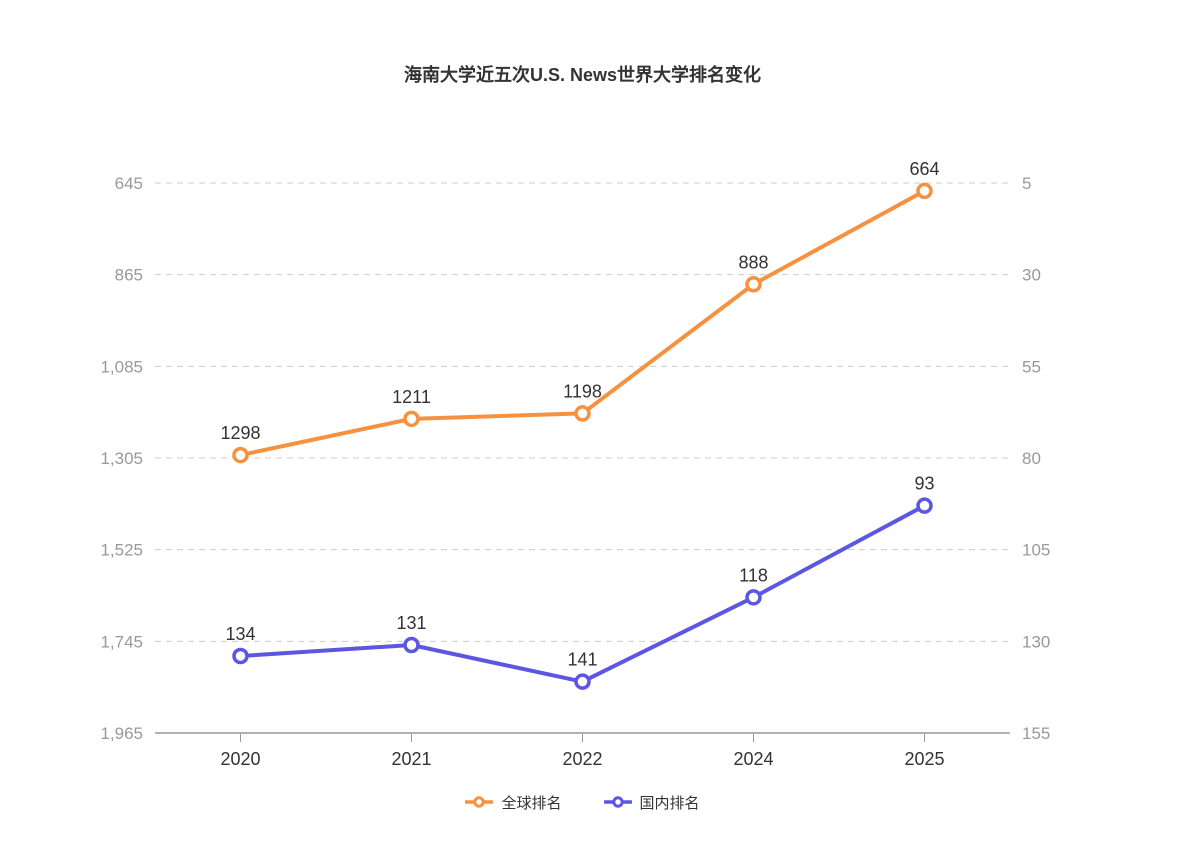 Image resolution: width=1179 pixels, height=842 pixels. I want to click on x-axis-label: 2020, so click(240, 759).